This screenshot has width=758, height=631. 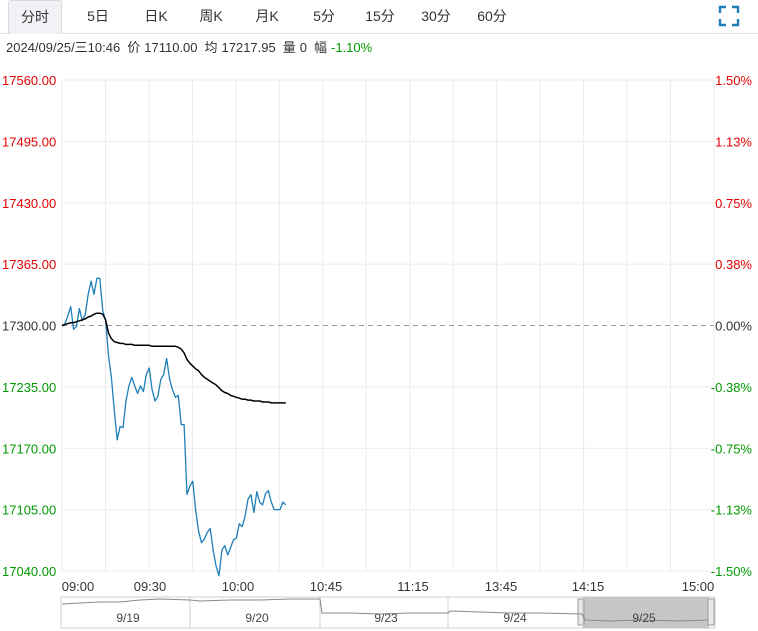 I want to click on price-tick-label: 17365.00, so click(x=29, y=264).